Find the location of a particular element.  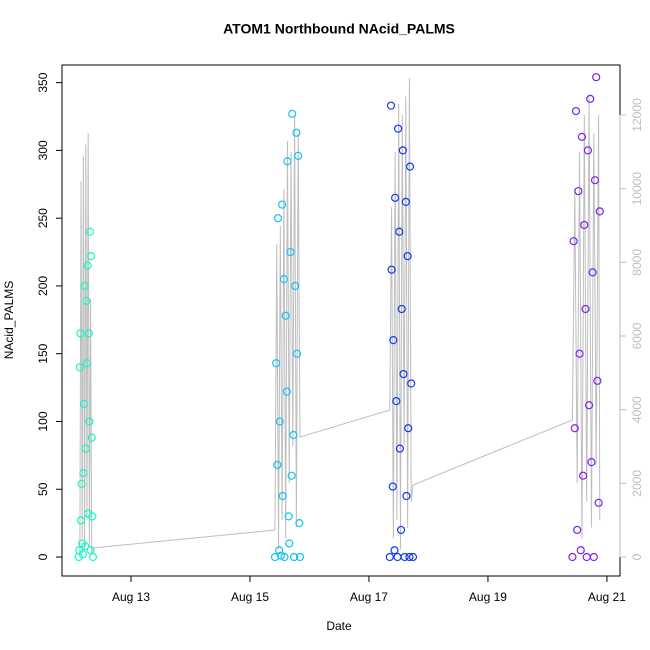

y-axis-label: NAcid_PALMS is located at coordinates (9, 320).